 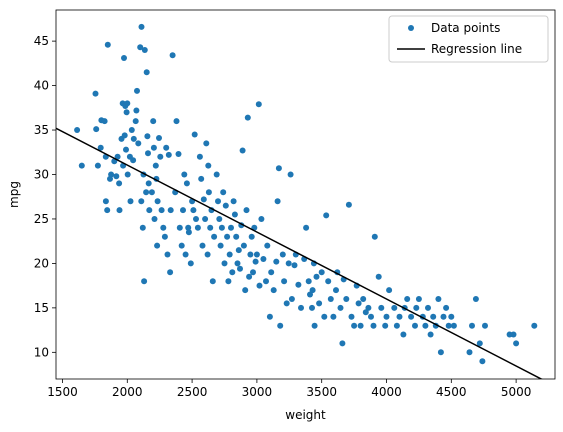 I want to click on x-tick-label: 4000, so click(x=386, y=392).